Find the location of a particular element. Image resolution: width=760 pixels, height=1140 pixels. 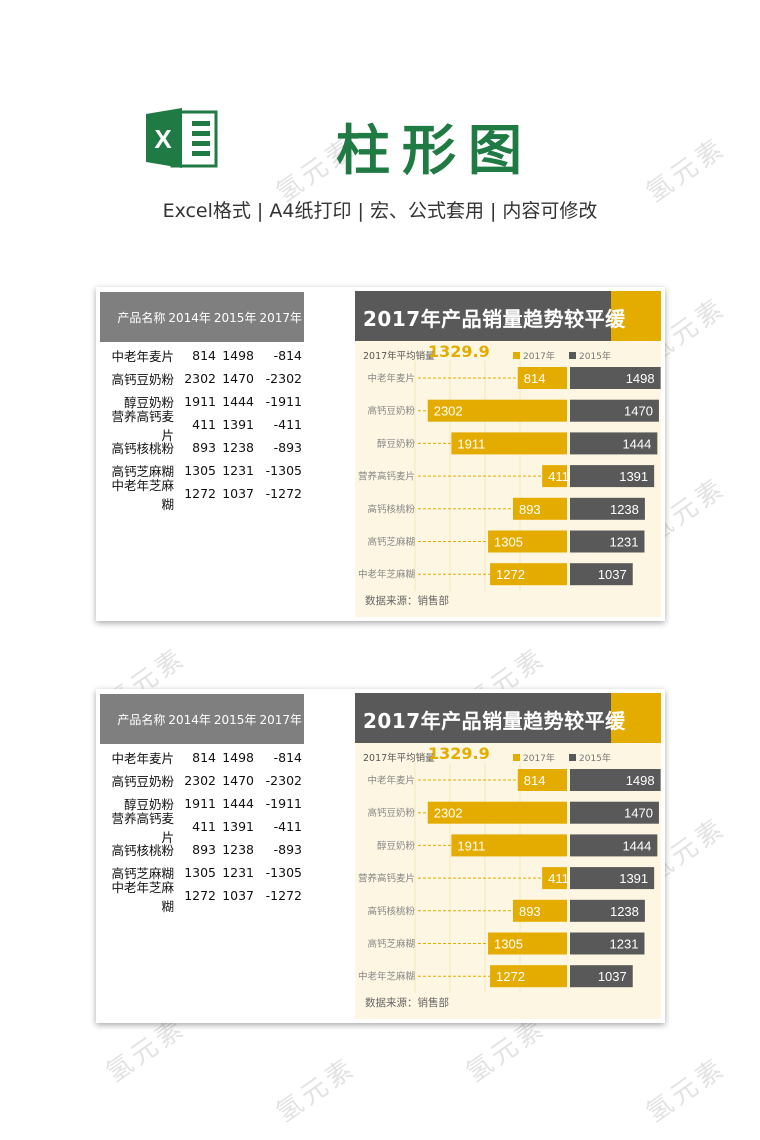

excel-logo-icon: X is located at coordinates (182, 138).